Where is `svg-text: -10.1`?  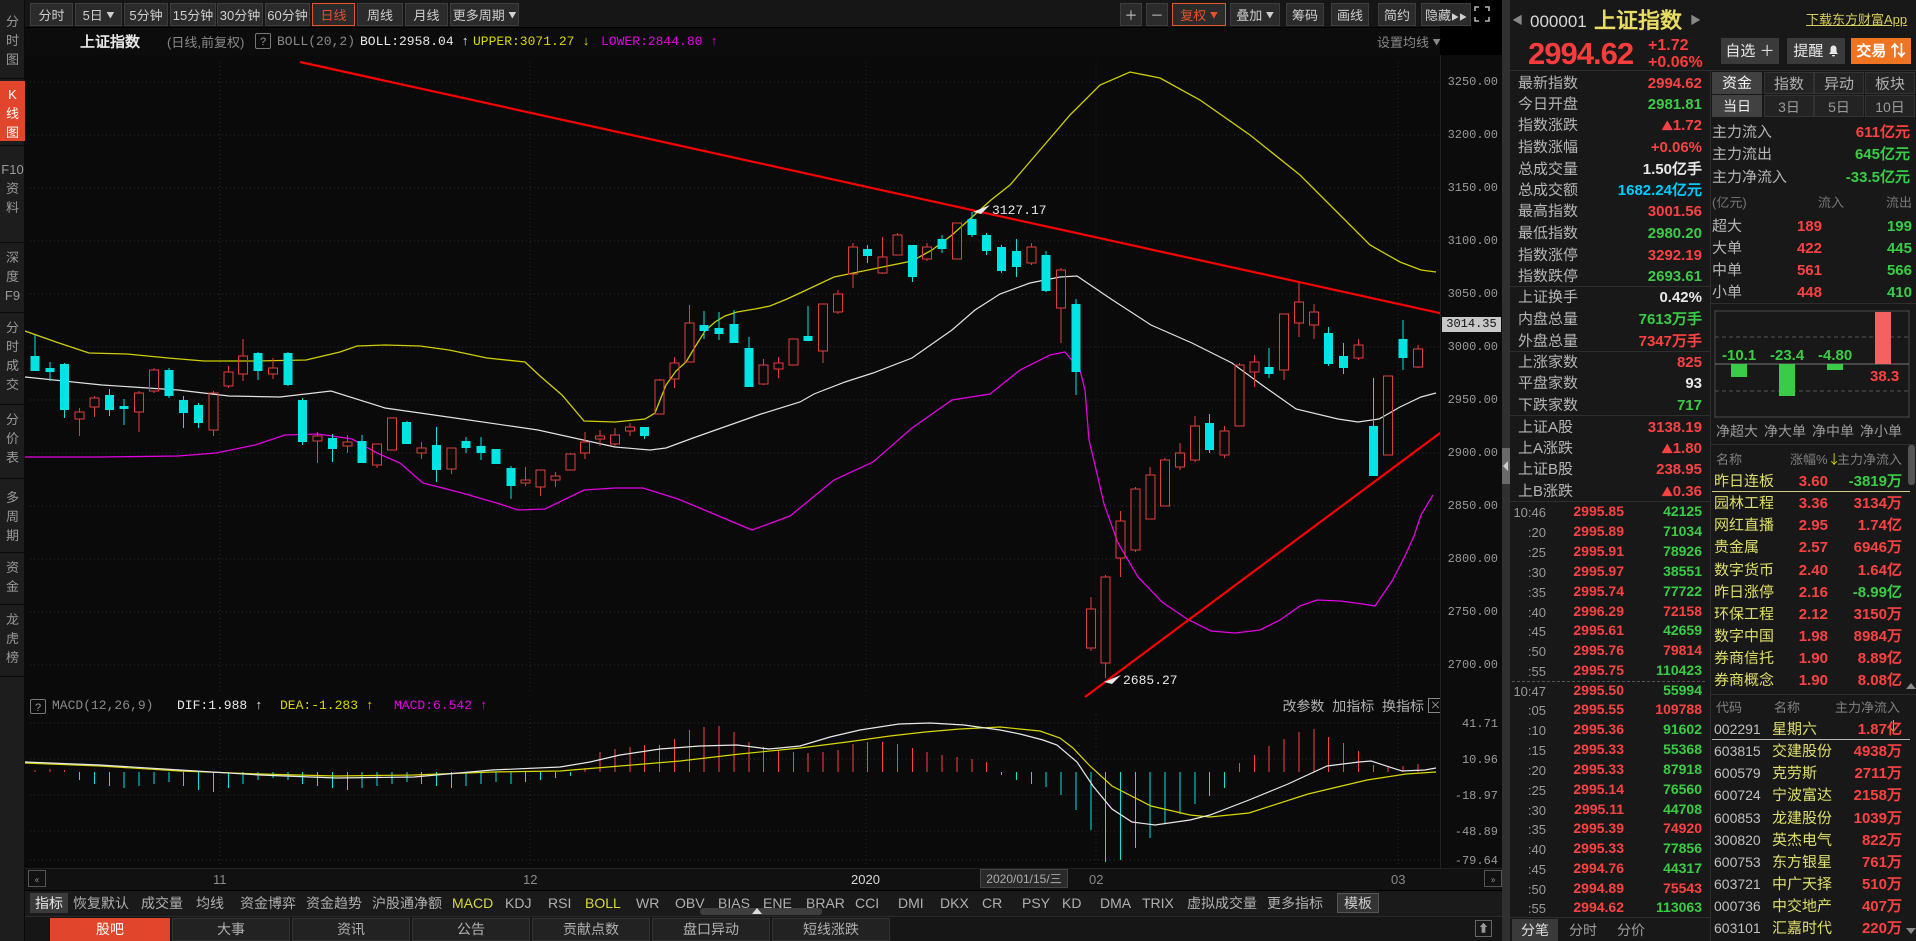 svg-text: -10.1 is located at coordinates (1739, 354).